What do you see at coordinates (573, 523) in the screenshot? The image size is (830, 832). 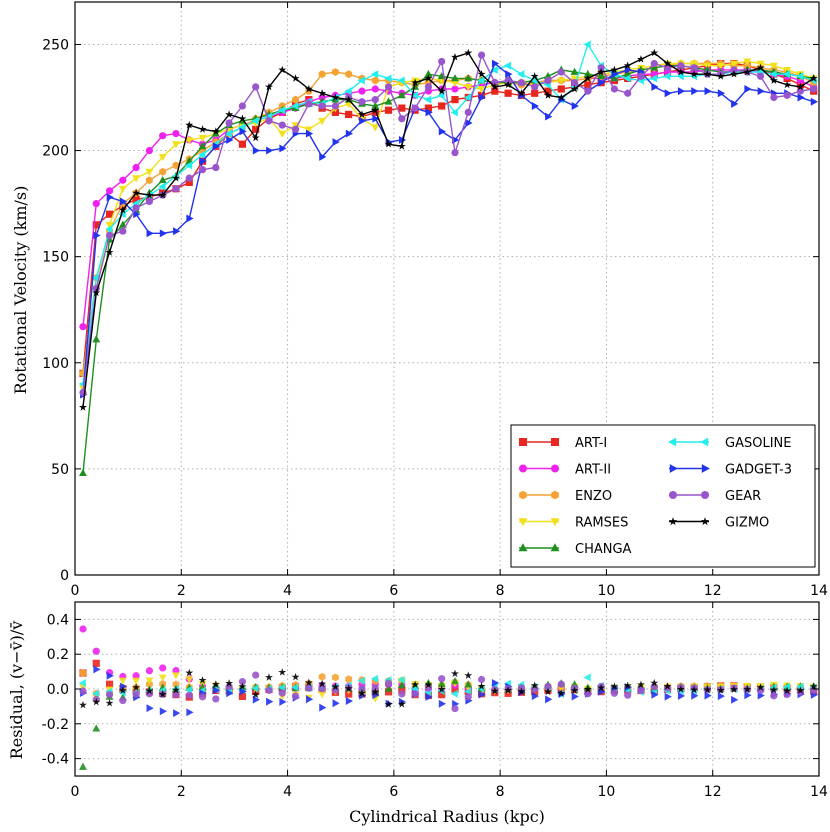 I see `legend-item-ramses: RAMSES` at bounding box center [573, 523].